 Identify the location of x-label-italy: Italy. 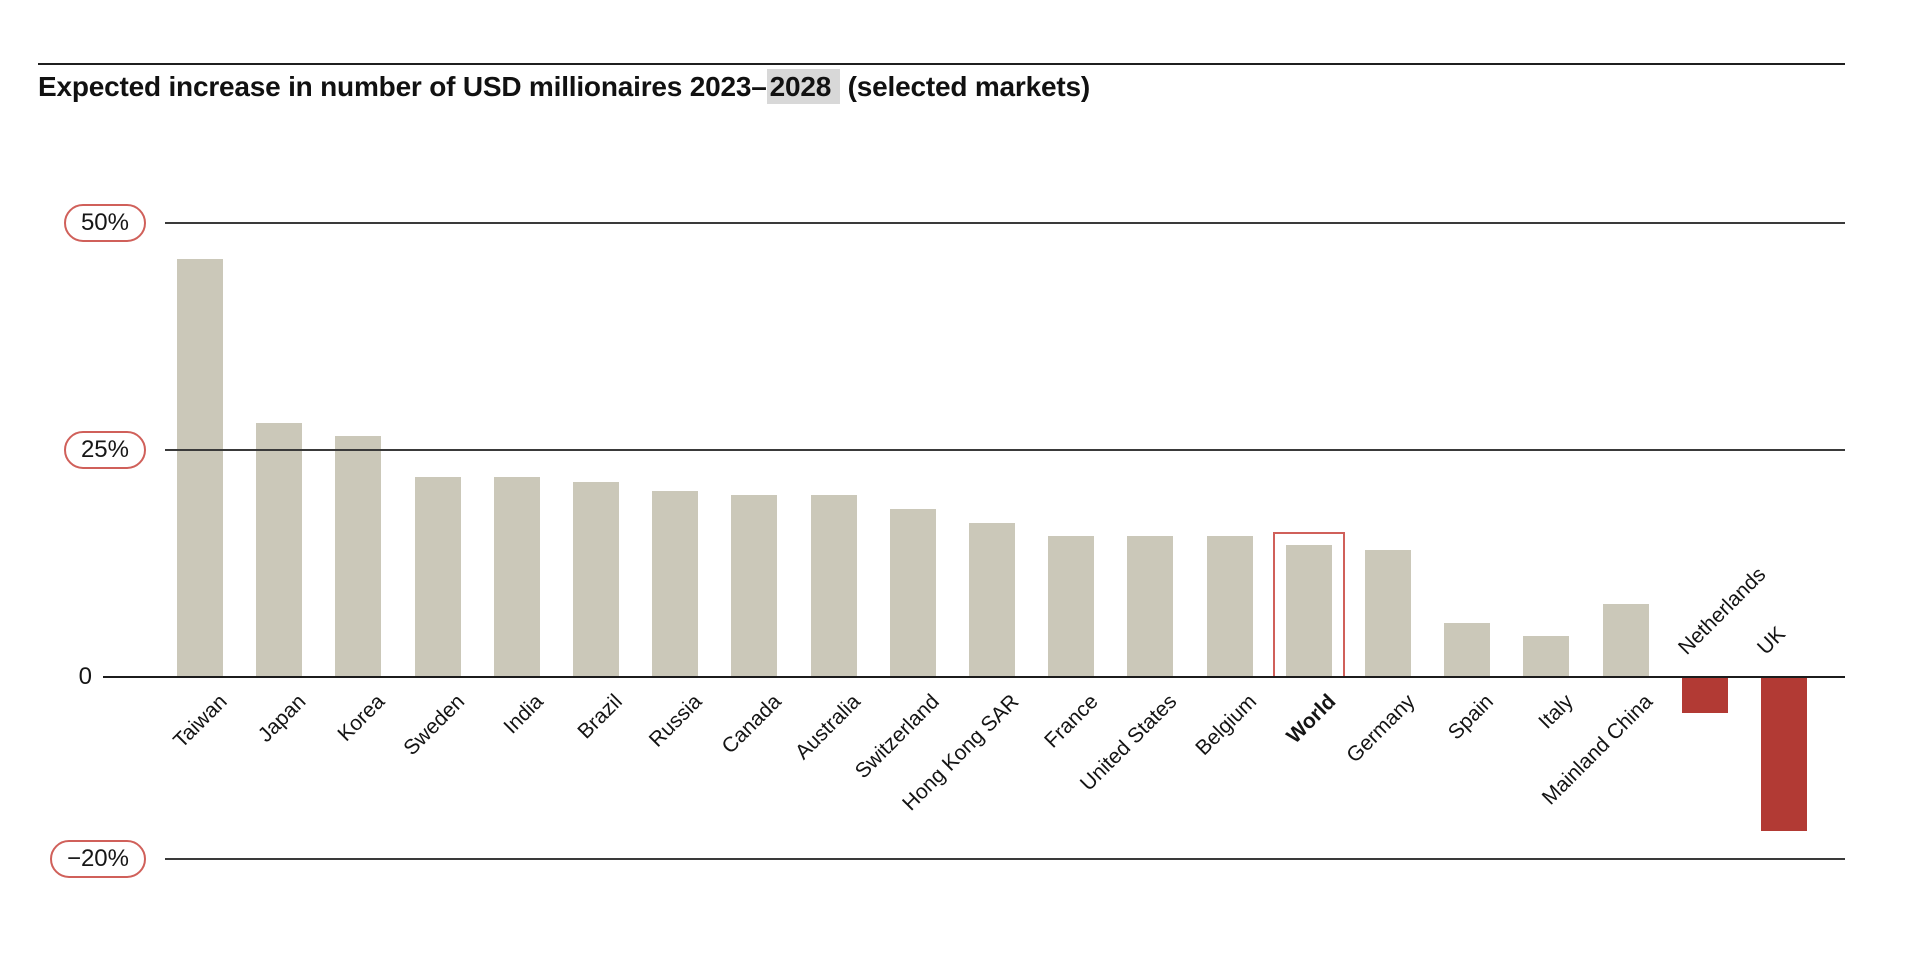
(1556, 712).